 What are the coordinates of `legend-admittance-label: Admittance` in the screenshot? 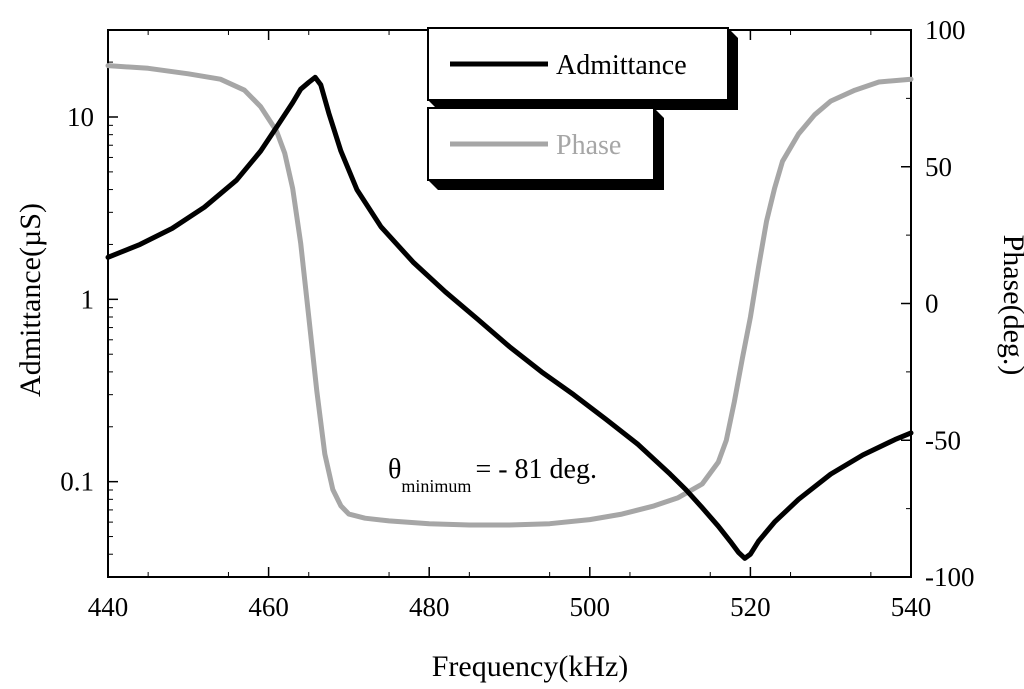 It's located at (621, 65).